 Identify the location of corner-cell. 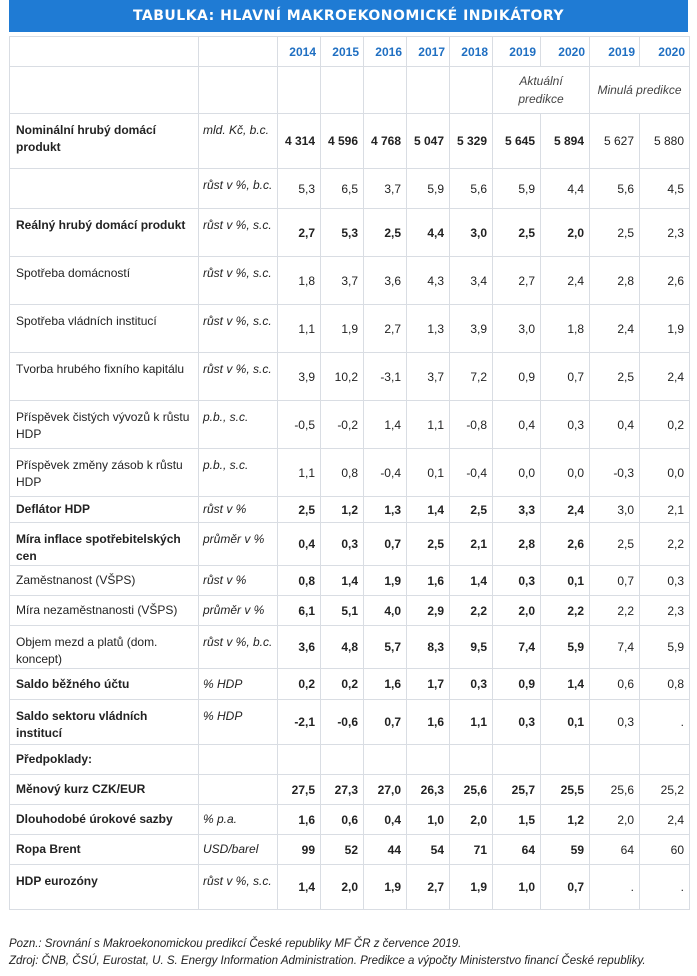
(104, 51).